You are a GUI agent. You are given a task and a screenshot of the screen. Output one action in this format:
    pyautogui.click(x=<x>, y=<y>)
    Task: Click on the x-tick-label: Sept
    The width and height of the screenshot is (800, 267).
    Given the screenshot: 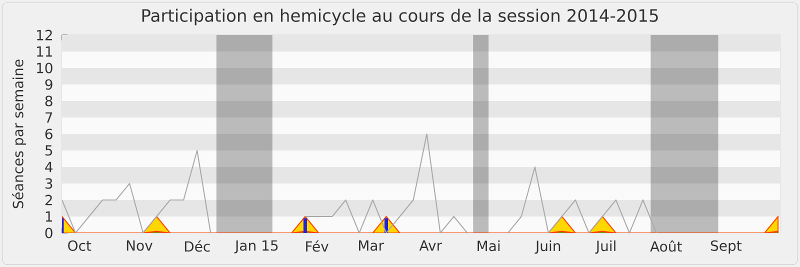 What is the action you would take?
    pyautogui.click(x=726, y=247)
    